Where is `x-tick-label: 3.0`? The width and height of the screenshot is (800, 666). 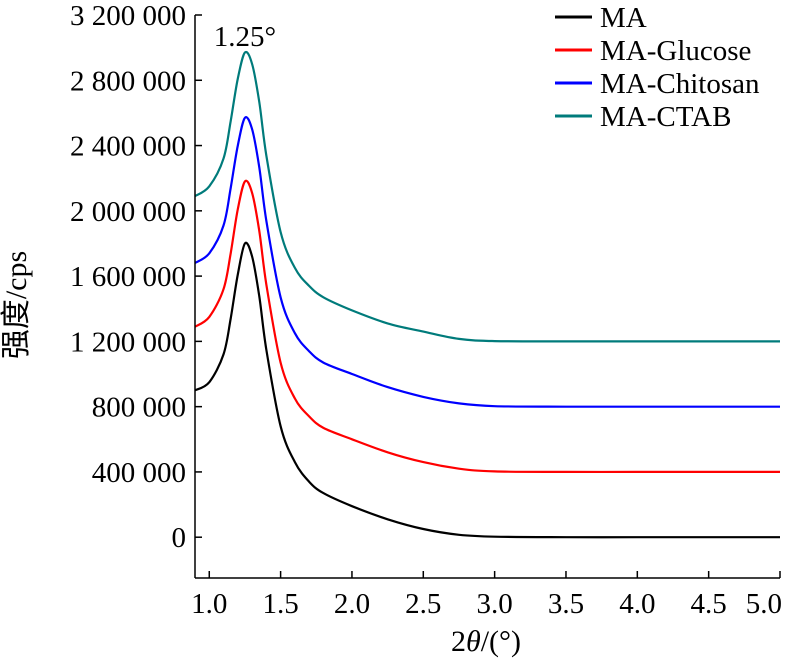 x-tick-label: 3.0 is located at coordinates (495, 604).